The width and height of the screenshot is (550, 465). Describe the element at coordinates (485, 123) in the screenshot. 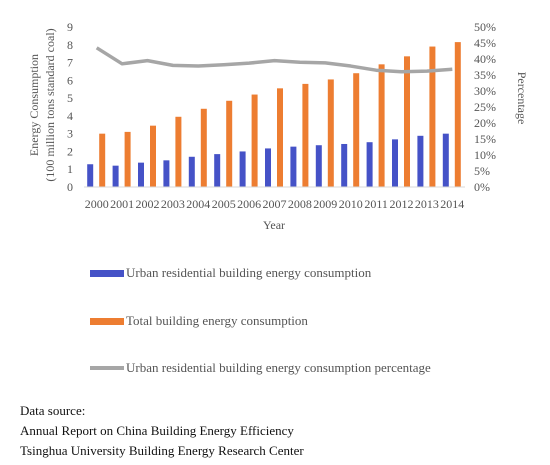

I see `right-tick-label: 20%` at that location.